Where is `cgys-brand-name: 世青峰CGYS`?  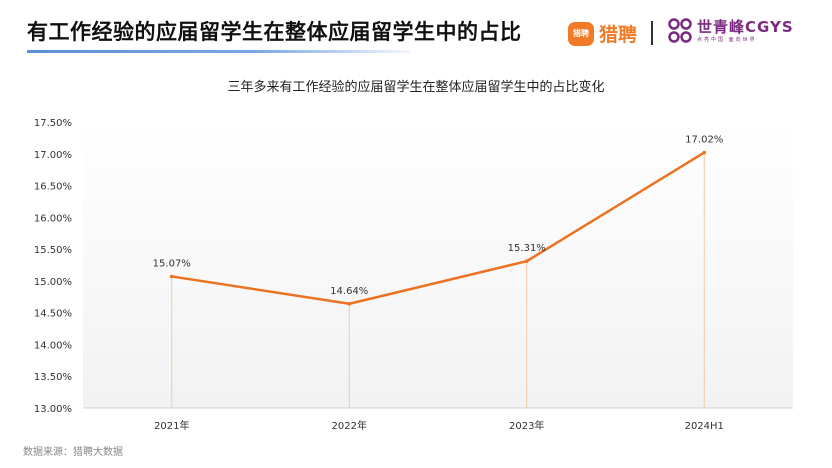 cgys-brand-name: 世青峰CGYS is located at coordinates (745, 27).